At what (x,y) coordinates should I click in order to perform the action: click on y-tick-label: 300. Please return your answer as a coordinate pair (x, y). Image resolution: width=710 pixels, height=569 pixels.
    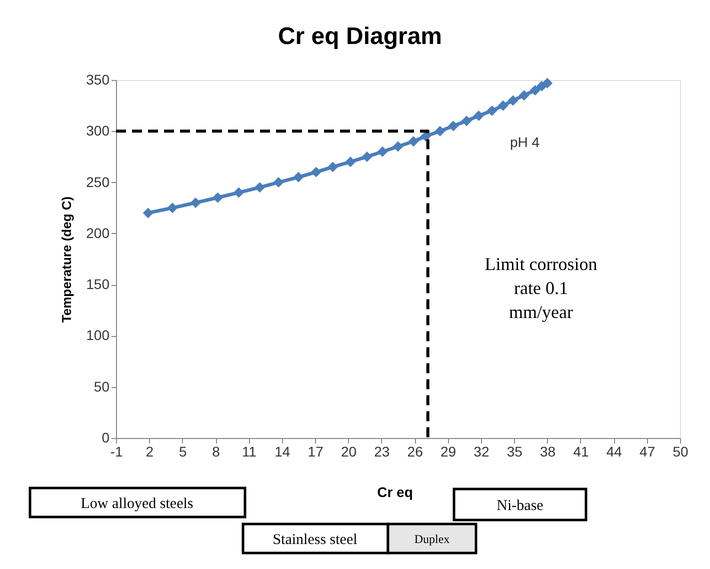
    Looking at the image, I should click on (98, 130).